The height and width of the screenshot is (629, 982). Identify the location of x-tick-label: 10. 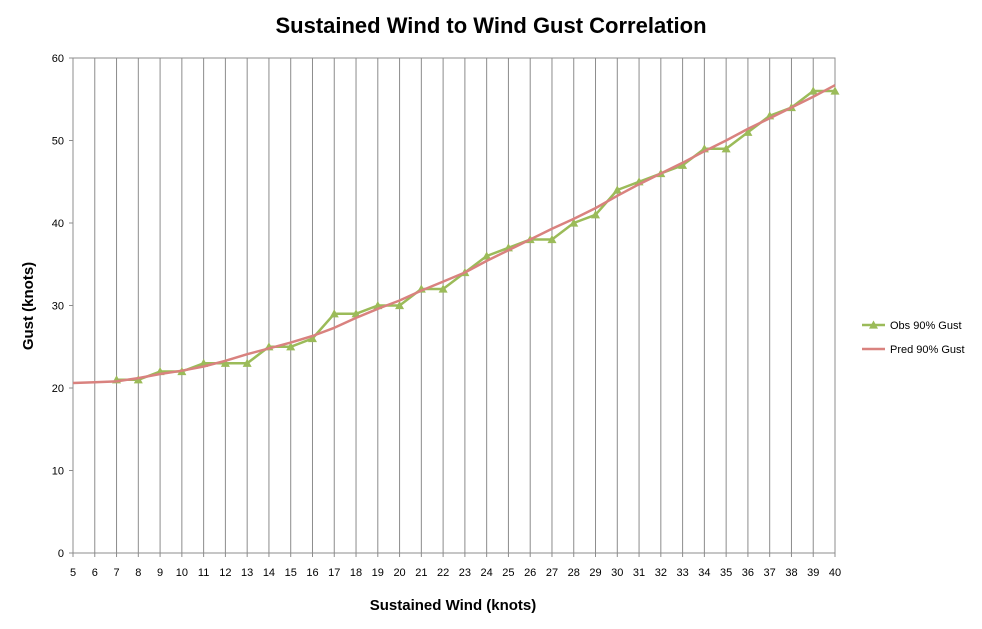
(182, 573).